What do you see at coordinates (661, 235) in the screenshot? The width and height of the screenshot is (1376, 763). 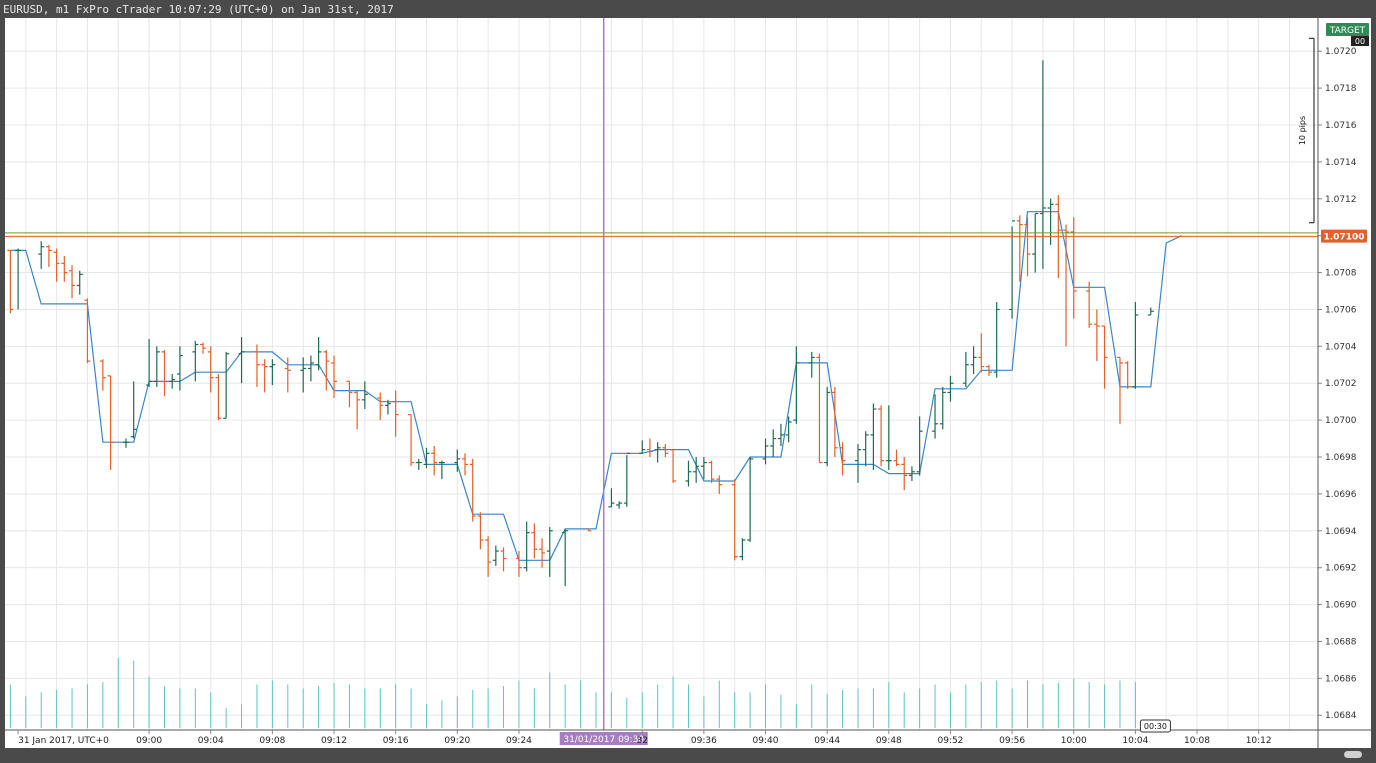 I see `horizontal-lines` at bounding box center [661, 235].